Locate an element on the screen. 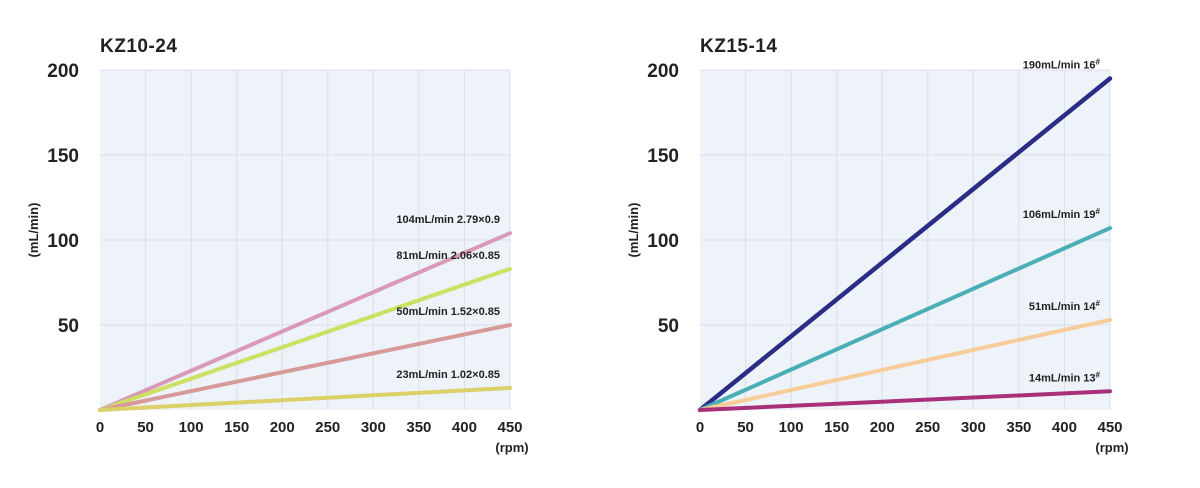  series-label-2: 106mL/min 19# is located at coordinates (1062, 214).